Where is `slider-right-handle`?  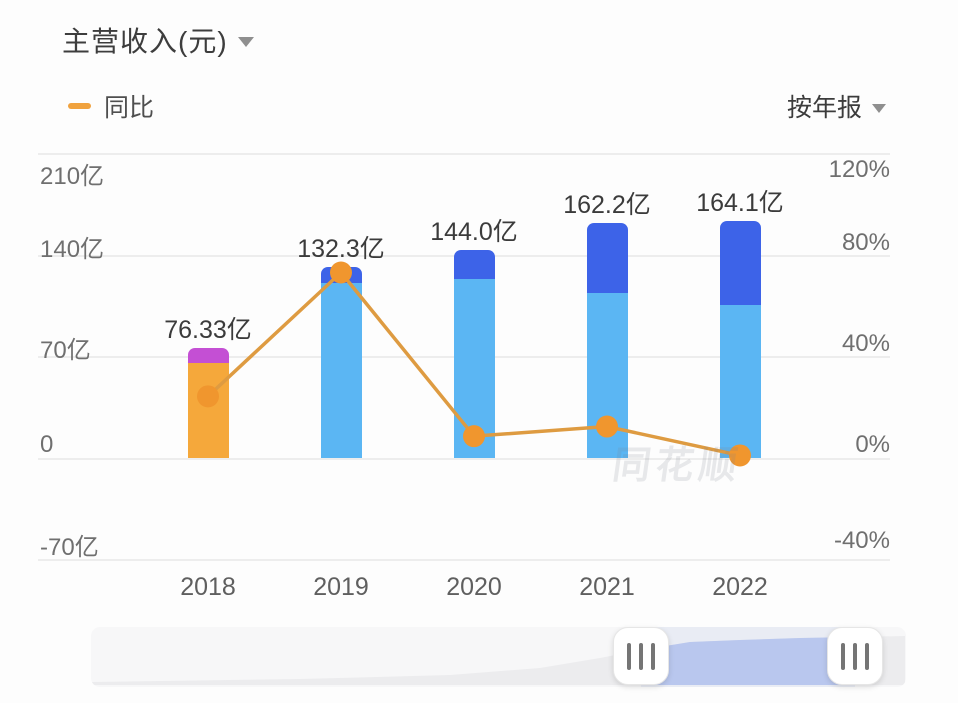 slider-right-handle is located at coordinates (855, 656).